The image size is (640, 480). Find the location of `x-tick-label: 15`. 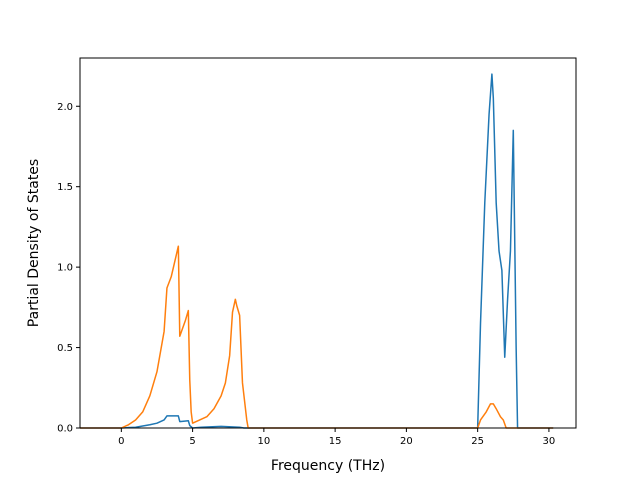

x-tick-label: 15 is located at coordinates (335, 441).